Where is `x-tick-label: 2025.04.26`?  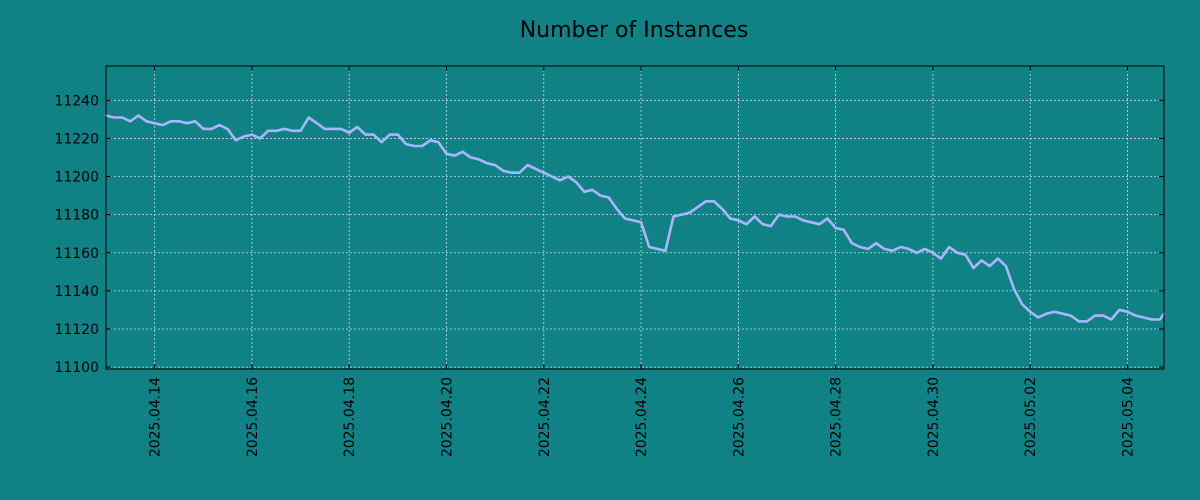 x-tick-label: 2025.04.26 is located at coordinates (739, 417).